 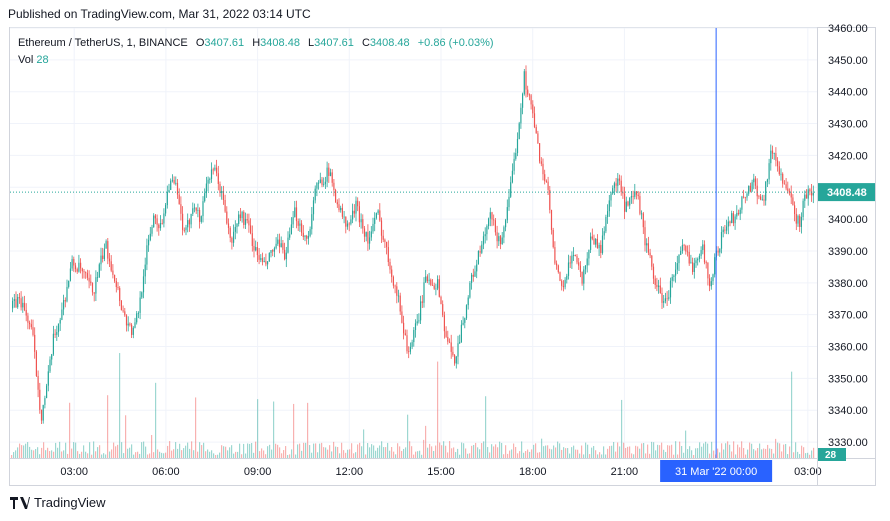 What do you see at coordinates (26, 60) in the screenshot?
I see `volume-label: Vol` at bounding box center [26, 60].